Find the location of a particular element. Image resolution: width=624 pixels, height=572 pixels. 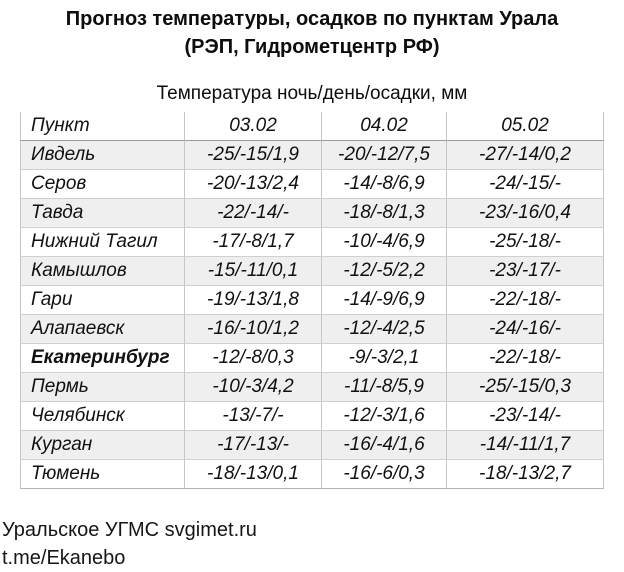

col-header-date-3: 05.02 is located at coordinates (525, 126).